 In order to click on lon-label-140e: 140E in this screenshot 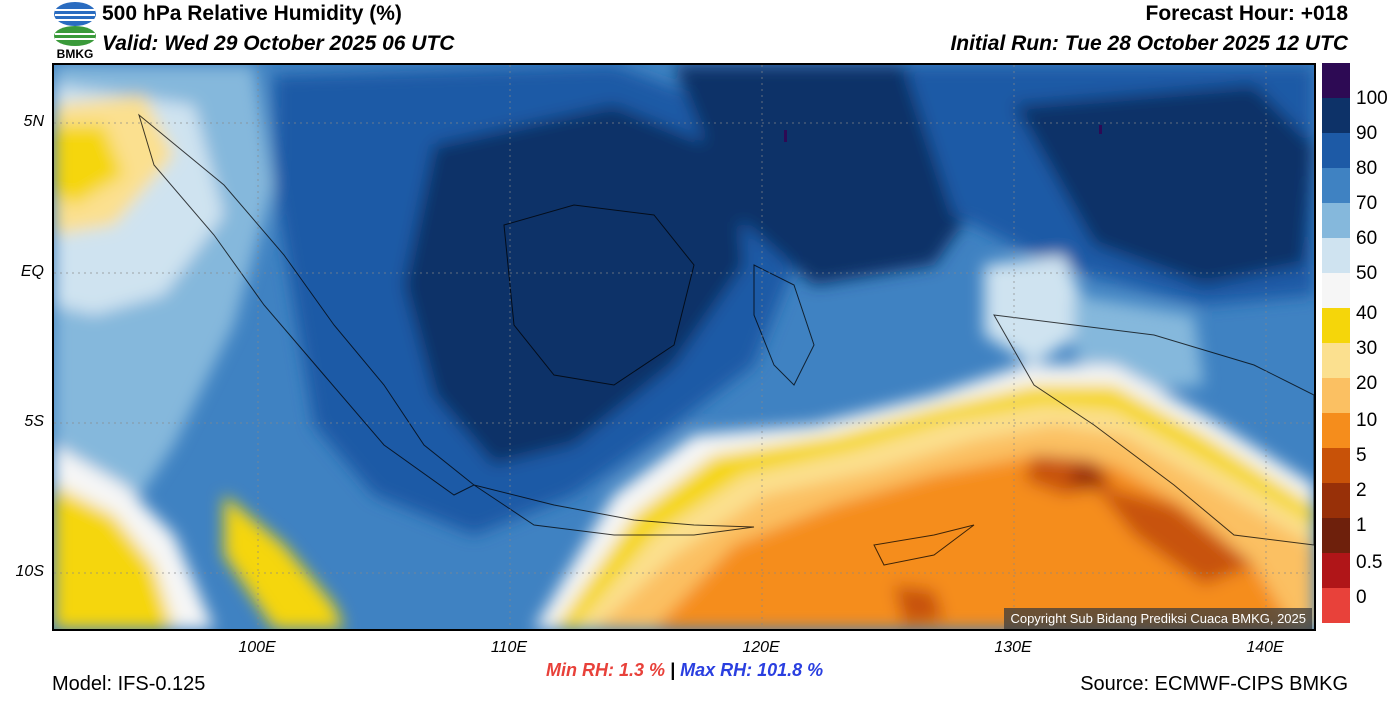, I will do `click(1265, 647)`.